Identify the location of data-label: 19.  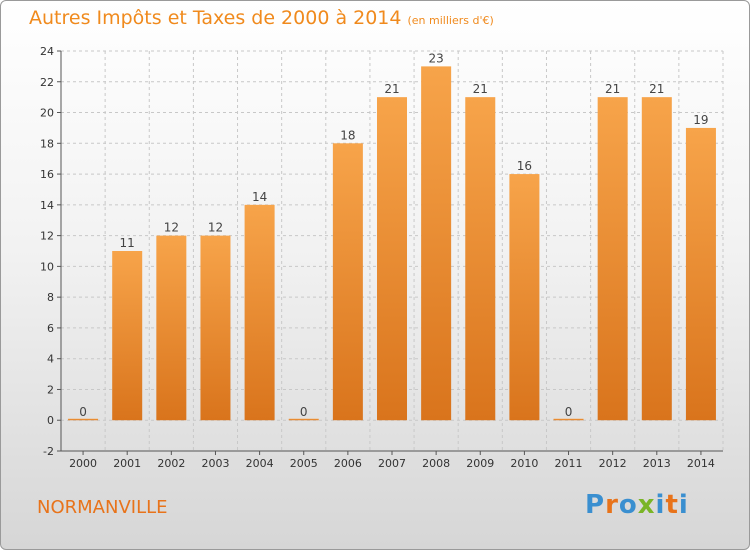
(700, 120).